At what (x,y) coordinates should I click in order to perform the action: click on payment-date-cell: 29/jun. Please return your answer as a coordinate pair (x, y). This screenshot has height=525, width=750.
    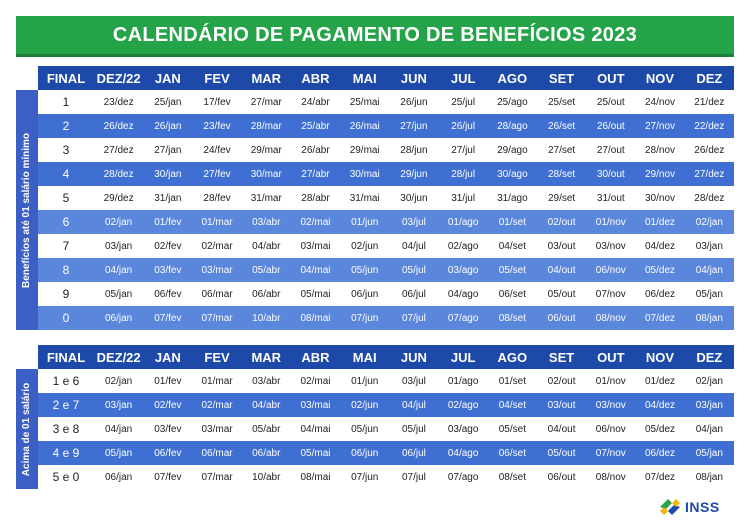
    Looking at the image, I should click on (414, 174).